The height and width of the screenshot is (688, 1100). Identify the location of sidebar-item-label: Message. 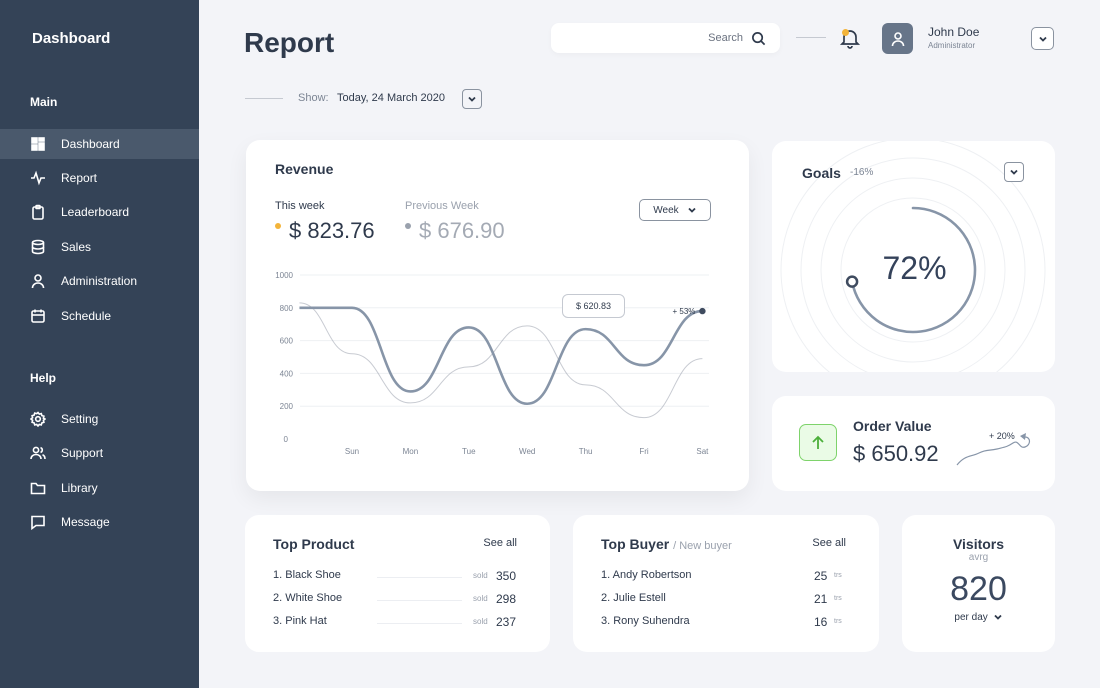
(85, 522).